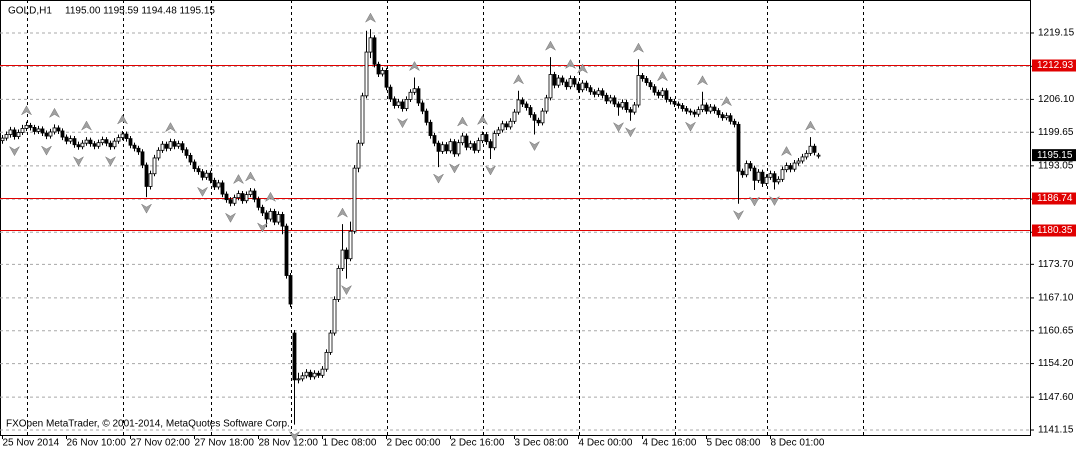  What do you see at coordinates (1056, 132) in the screenshot?
I see `y-tick-label: 1199.65` at bounding box center [1056, 132].